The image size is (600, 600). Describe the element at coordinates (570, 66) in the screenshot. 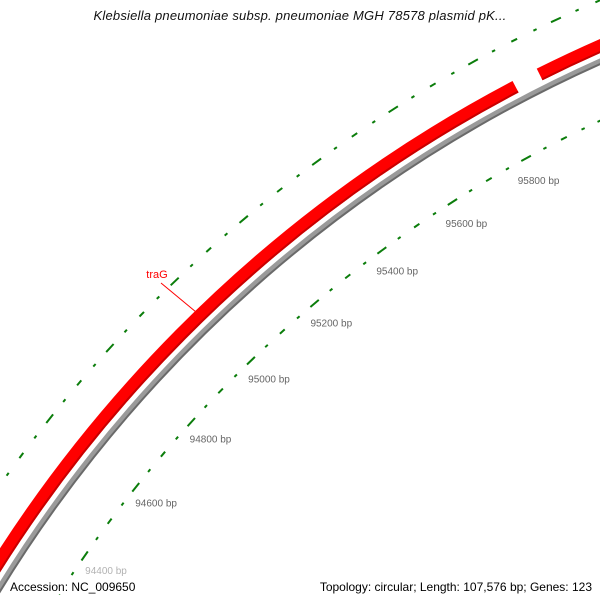

I see `gene-feature-edge` at that location.